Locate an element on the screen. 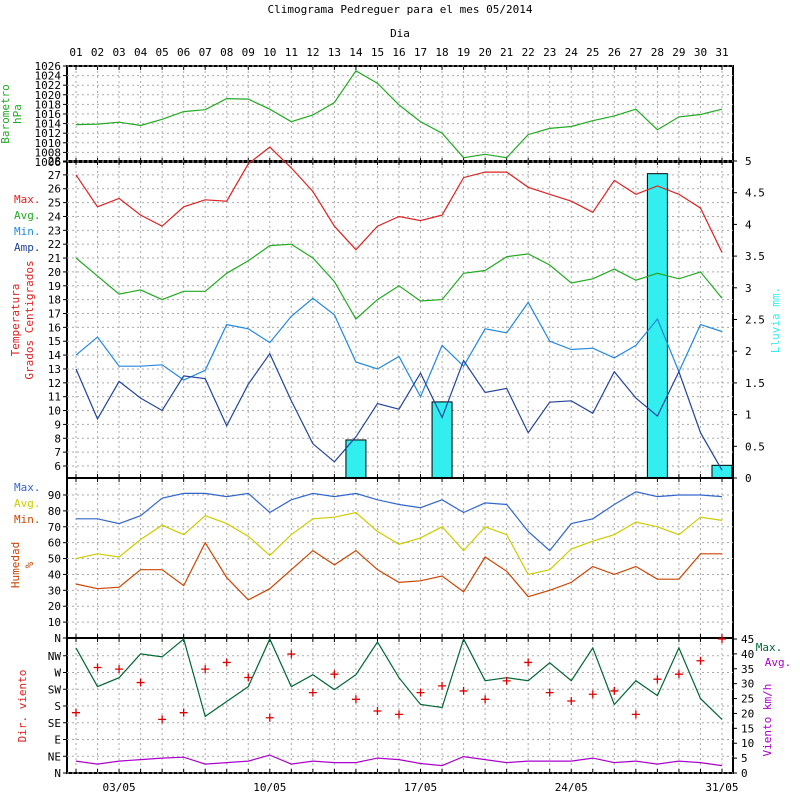 This screenshot has height=800, width=800. temperature-axis-label: Temperatura is located at coordinates (15, 320).